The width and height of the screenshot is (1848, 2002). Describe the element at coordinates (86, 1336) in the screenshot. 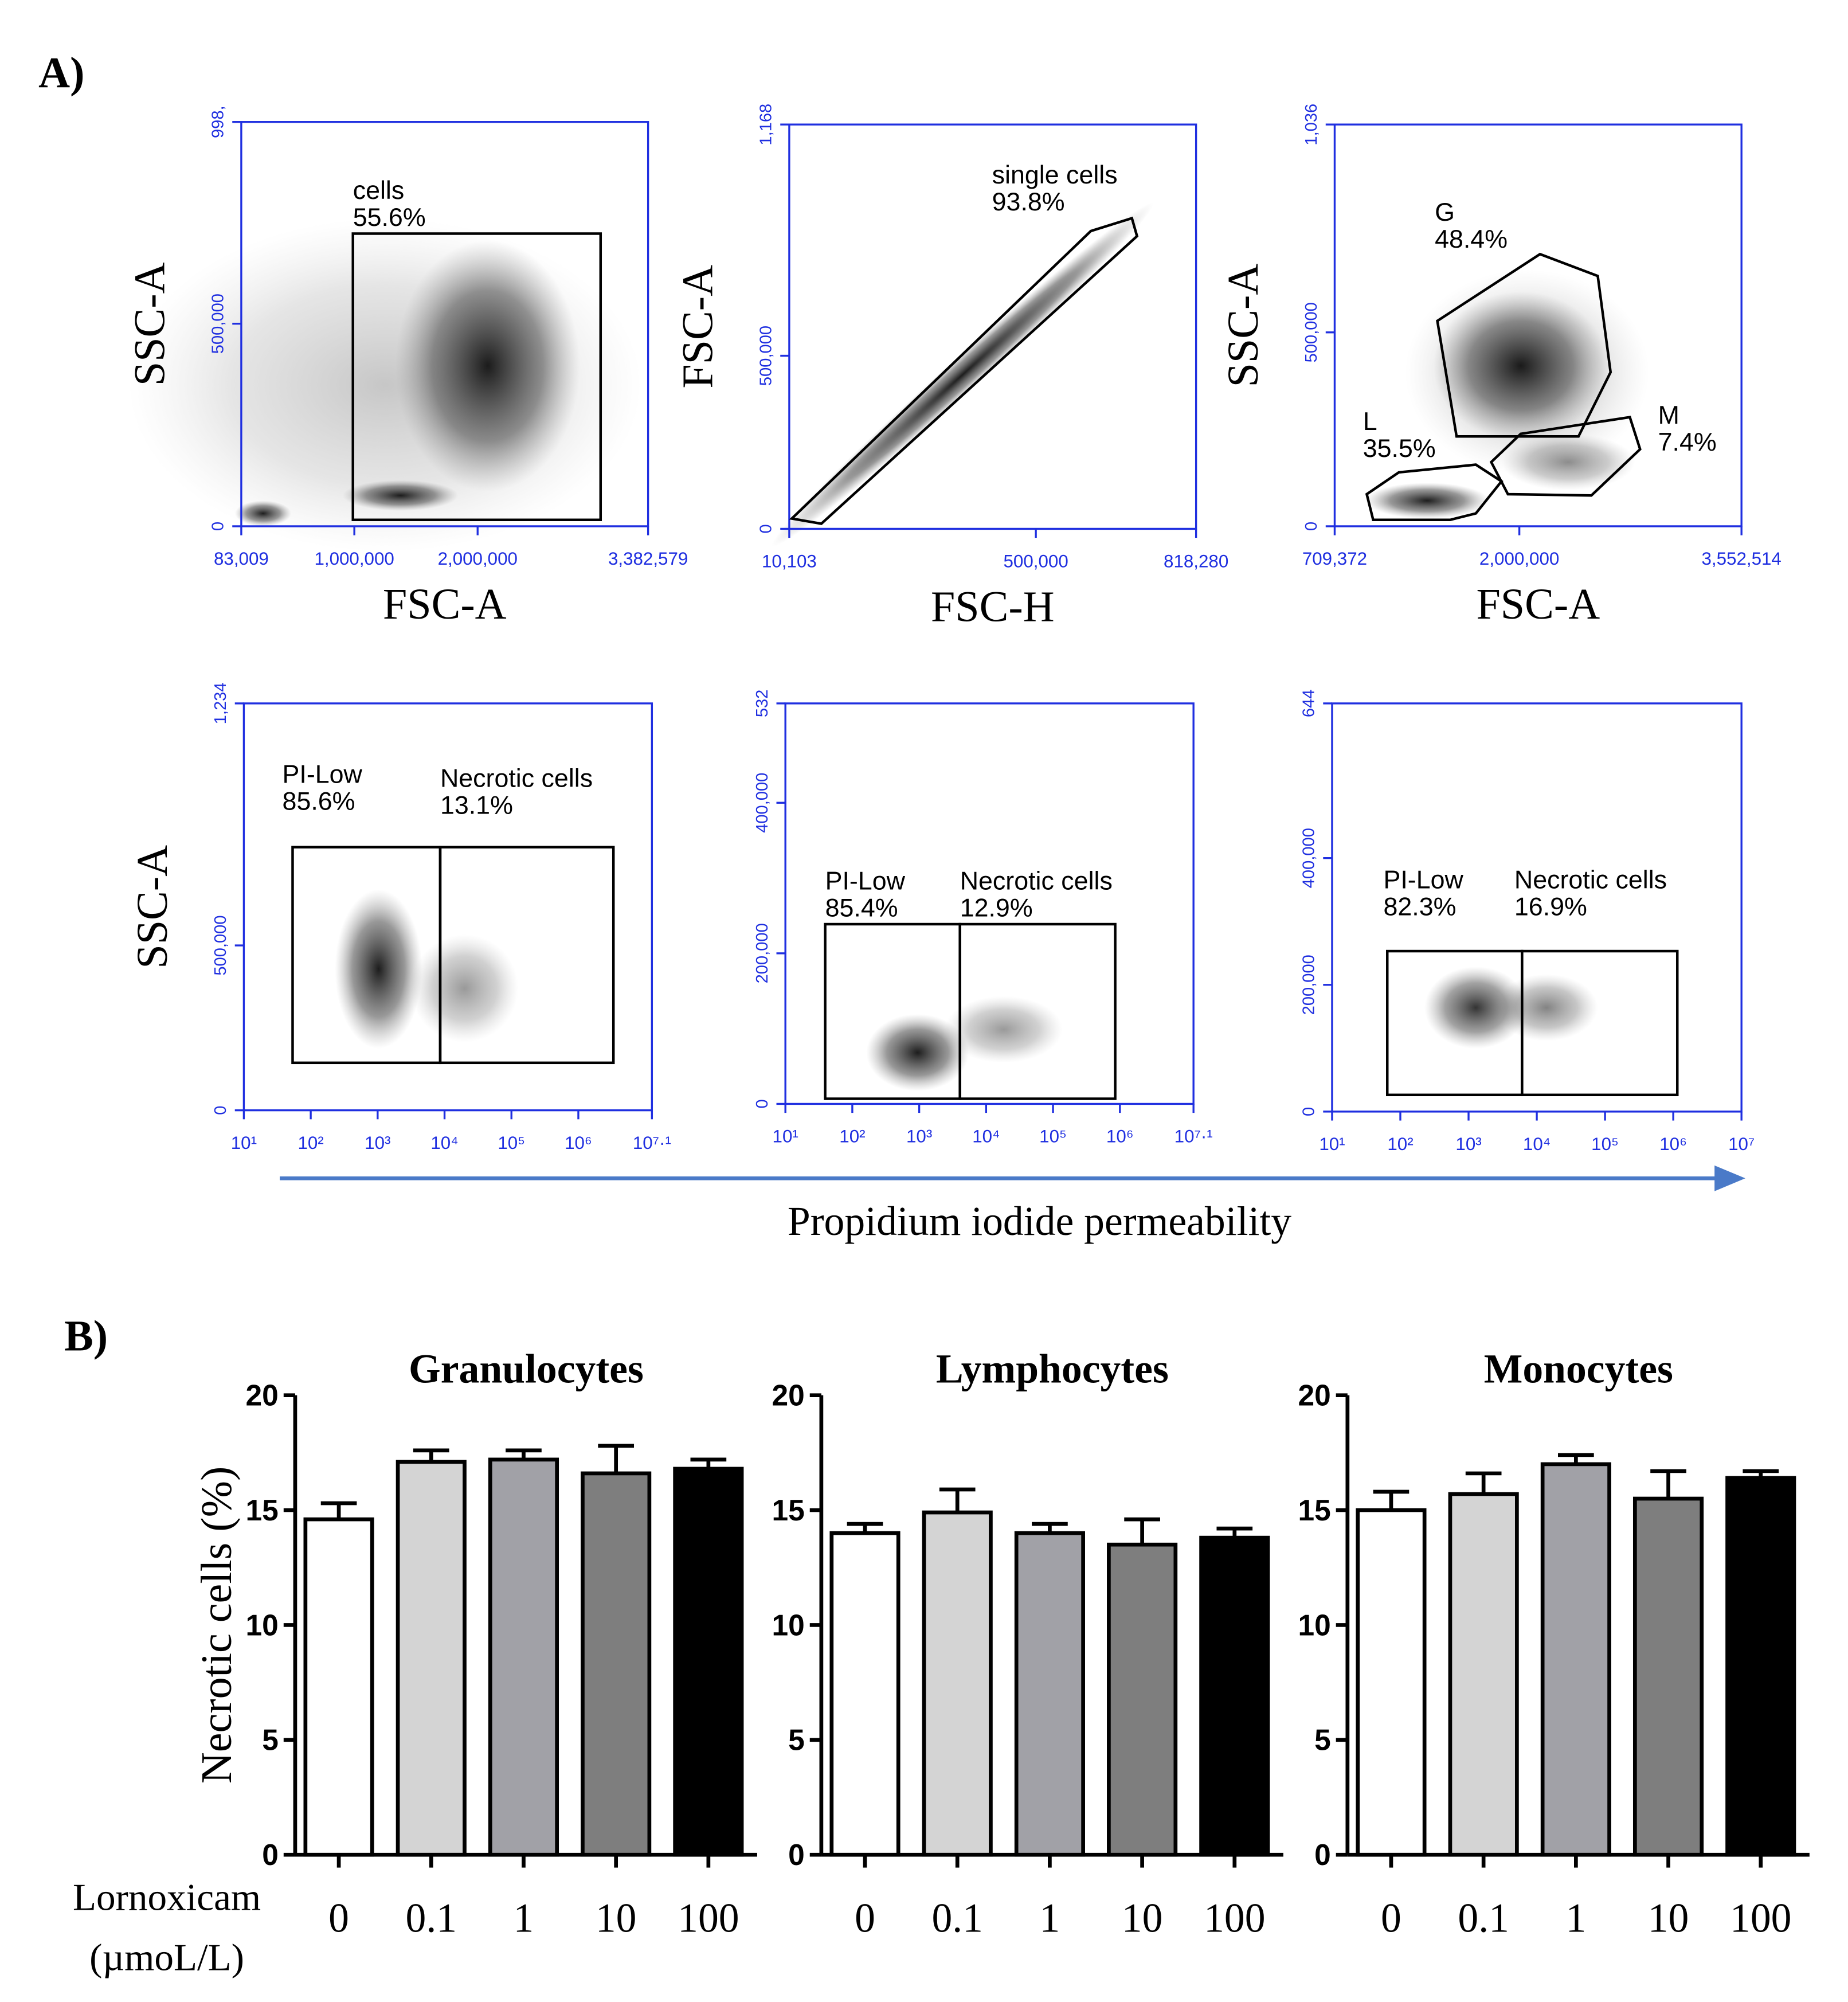

I see `panel-label: B)` at that location.